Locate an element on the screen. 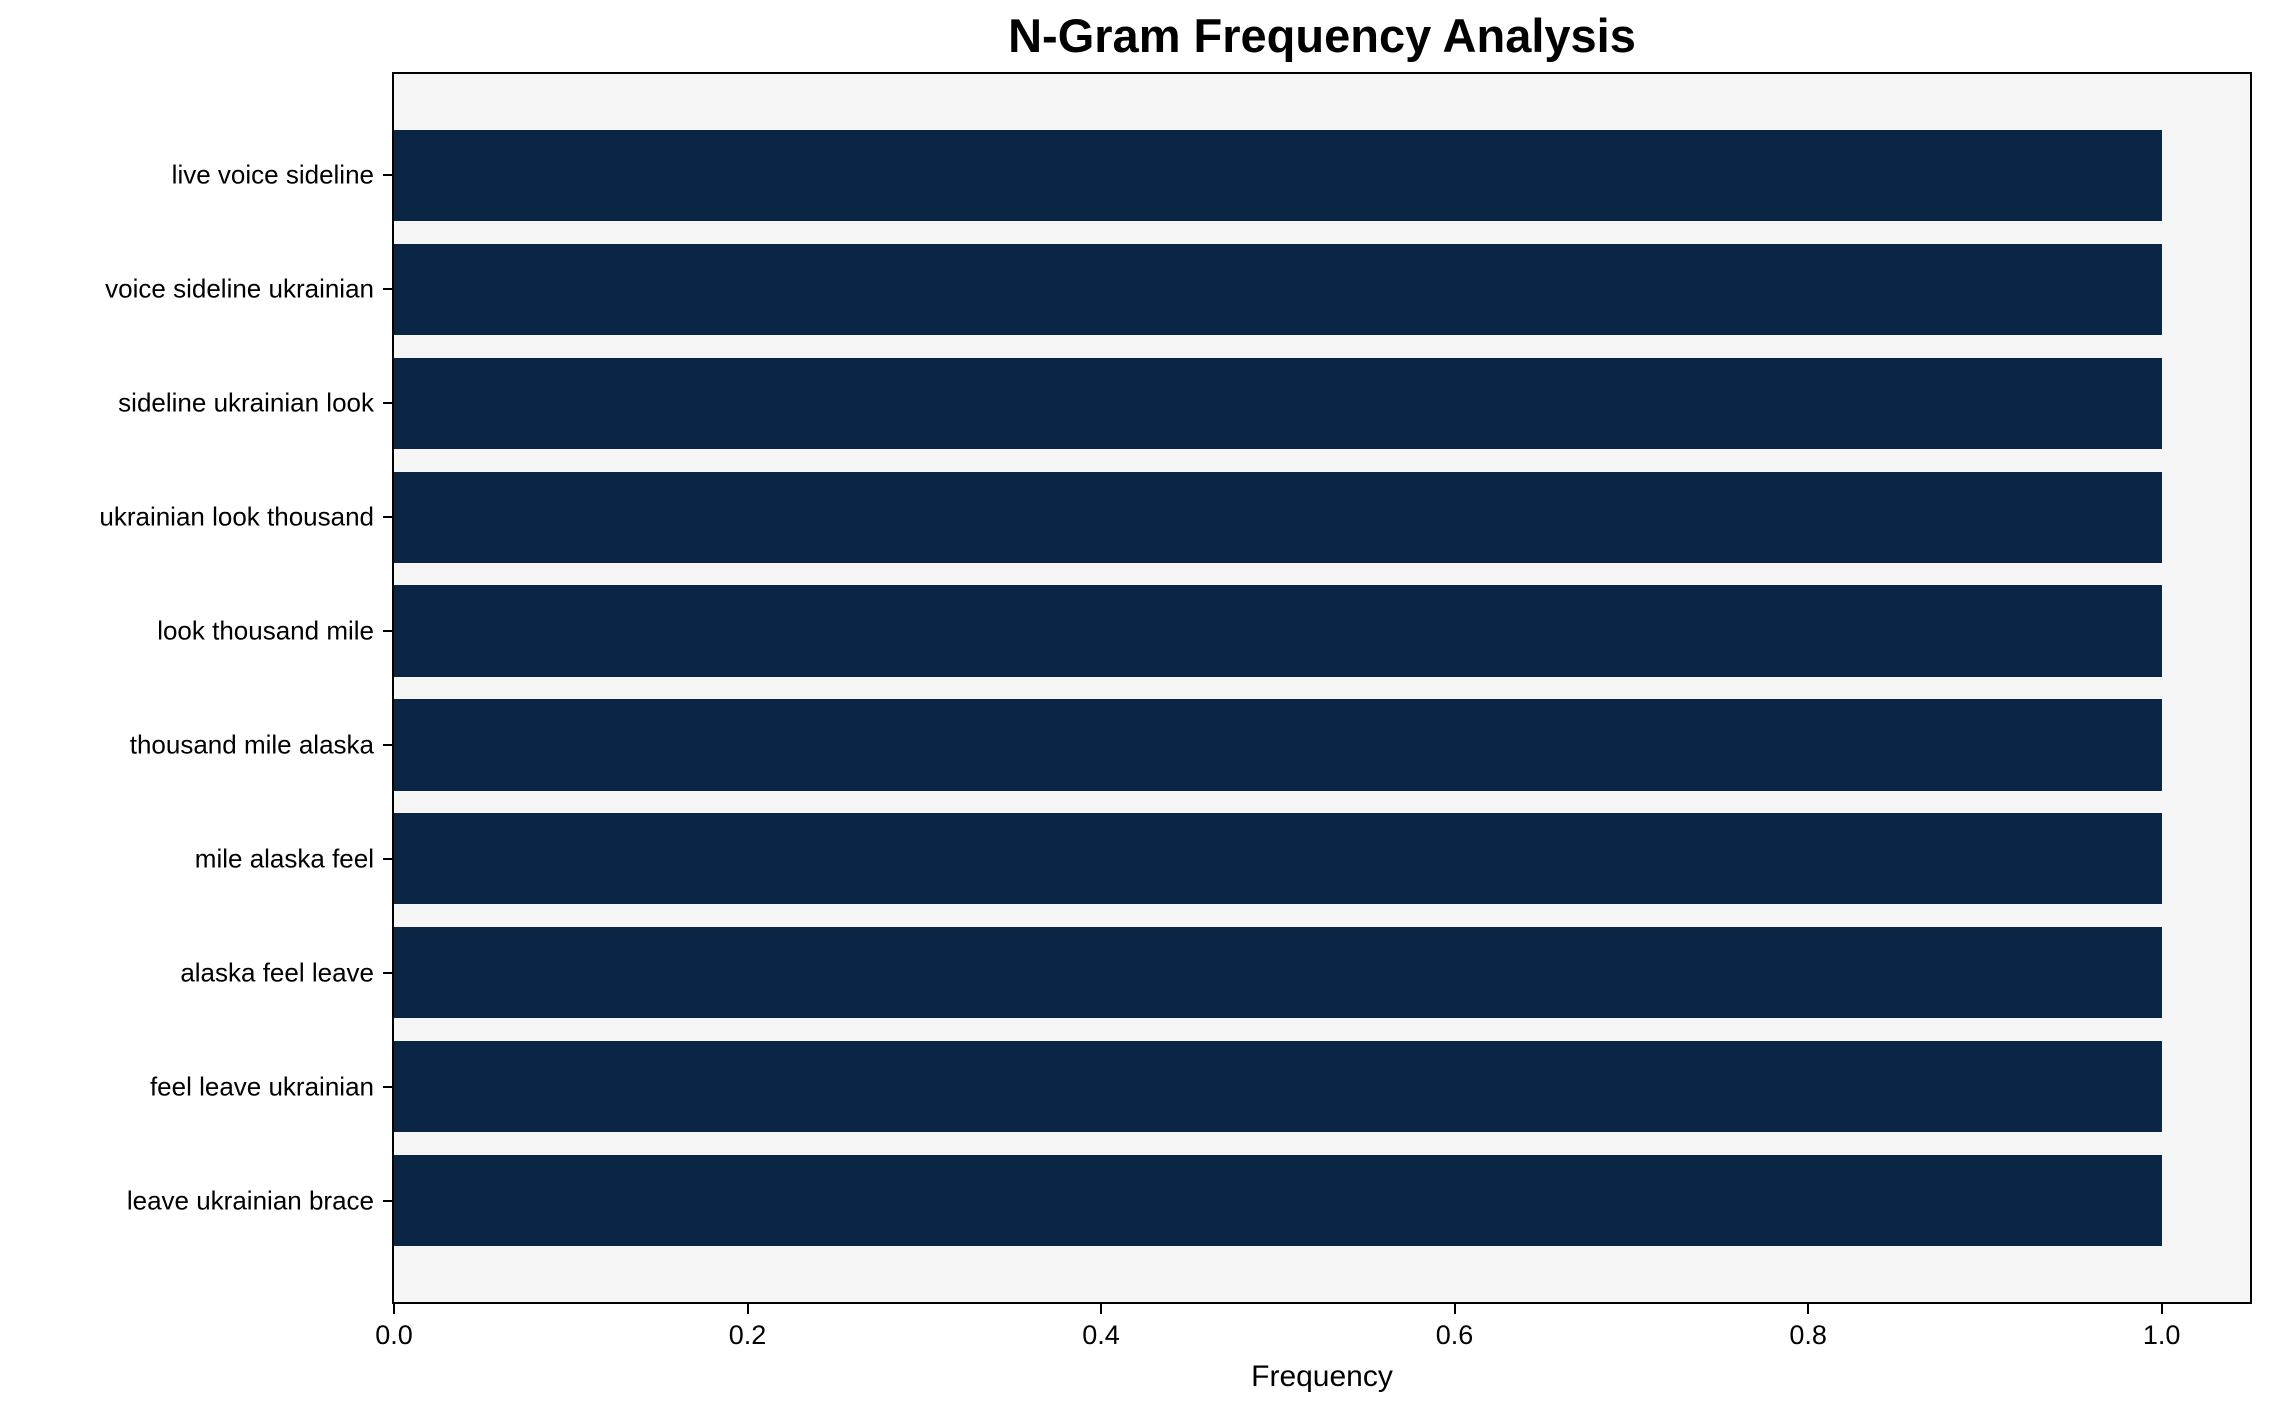 The height and width of the screenshot is (1414, 2271). y-tick-label: leave ukrainian brace is located at coordinates (250, 1200).